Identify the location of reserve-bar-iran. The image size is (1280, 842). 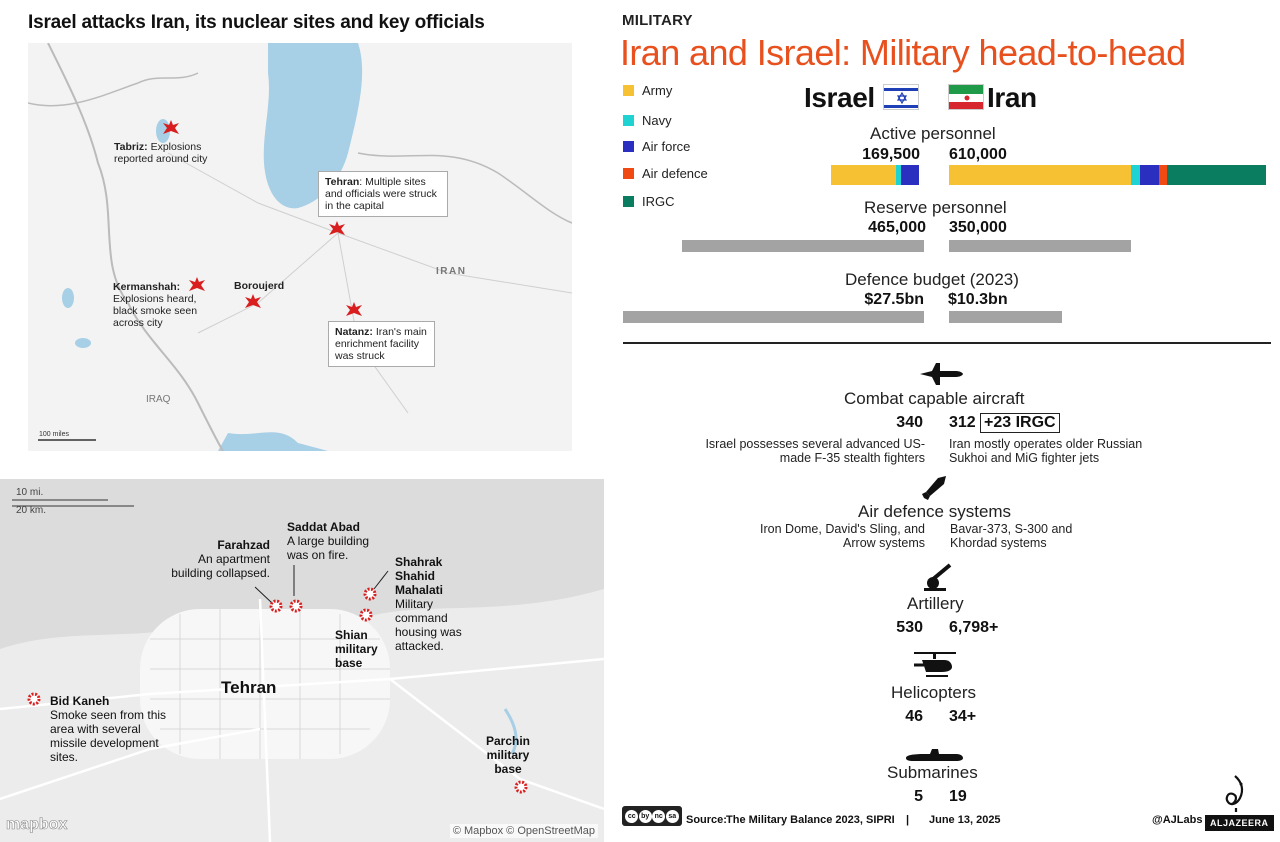
(1040, 246).